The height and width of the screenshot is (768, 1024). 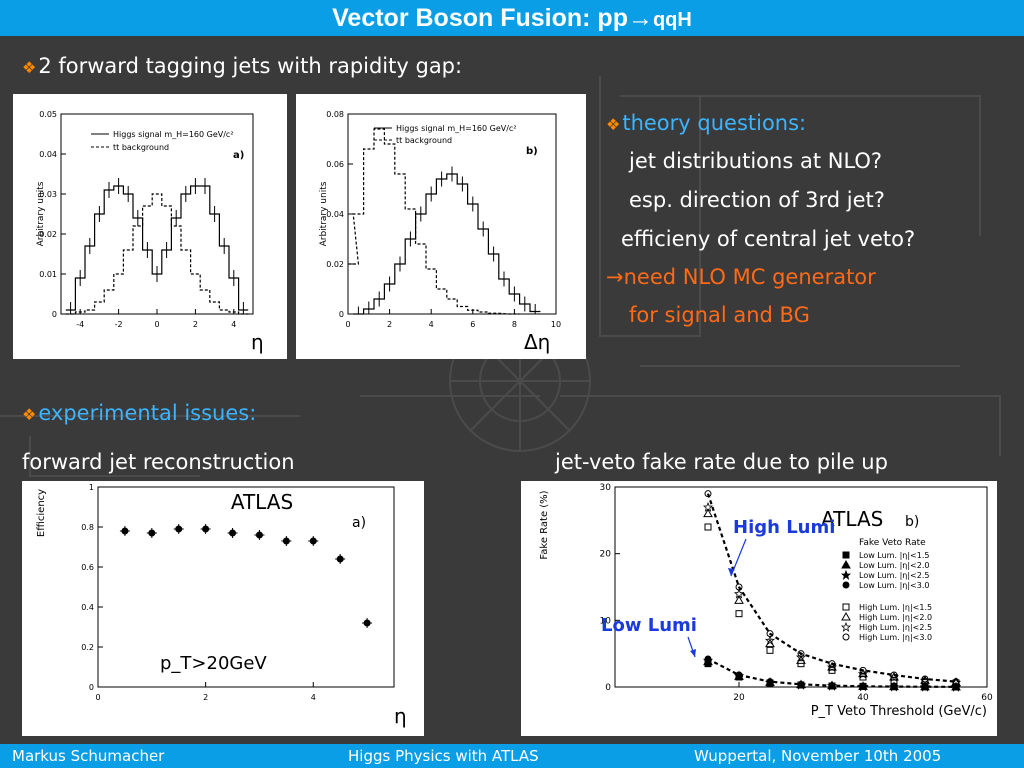 What do you see at coordinates (447, 244) in the screenshot?
I see `series-higgs-signal` at bounding box center [447, 244].